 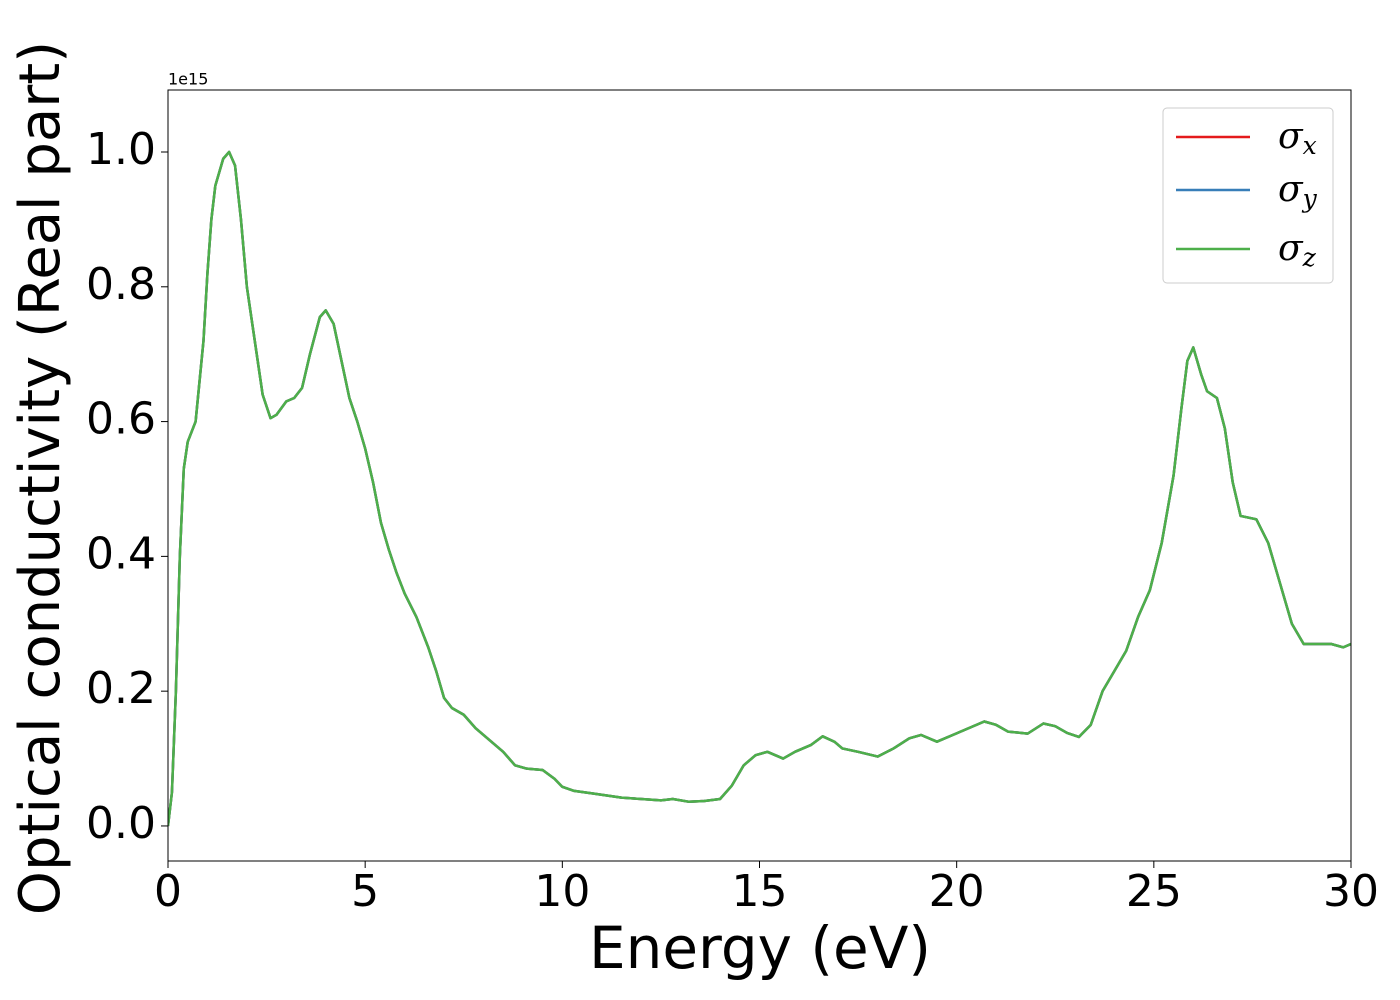 I want to click on x-tick-label: 20, so click(x=957, y=891).